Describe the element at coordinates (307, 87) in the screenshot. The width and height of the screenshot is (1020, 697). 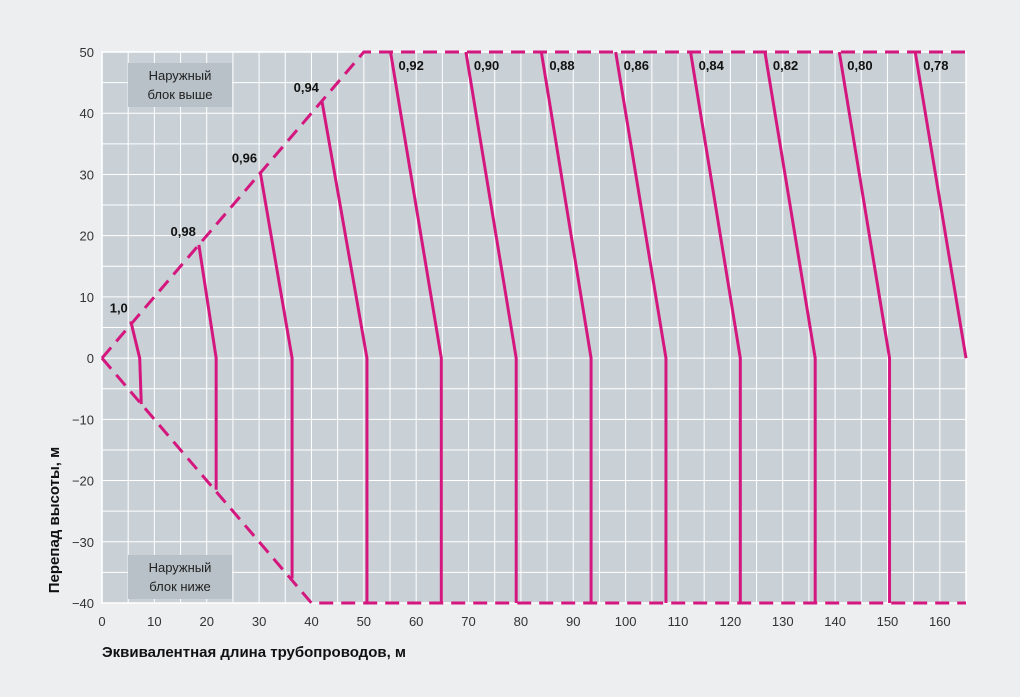
I see `series-label: 0,94` at that location.